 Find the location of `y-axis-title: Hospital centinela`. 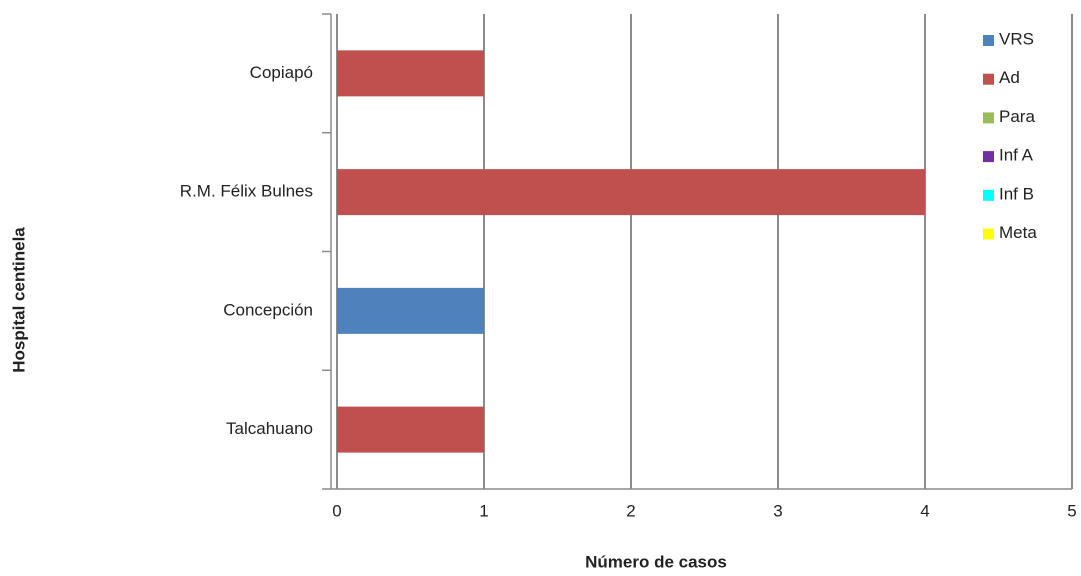

y-axis-title: Hospital centinela is located at coordinates (18, 300).